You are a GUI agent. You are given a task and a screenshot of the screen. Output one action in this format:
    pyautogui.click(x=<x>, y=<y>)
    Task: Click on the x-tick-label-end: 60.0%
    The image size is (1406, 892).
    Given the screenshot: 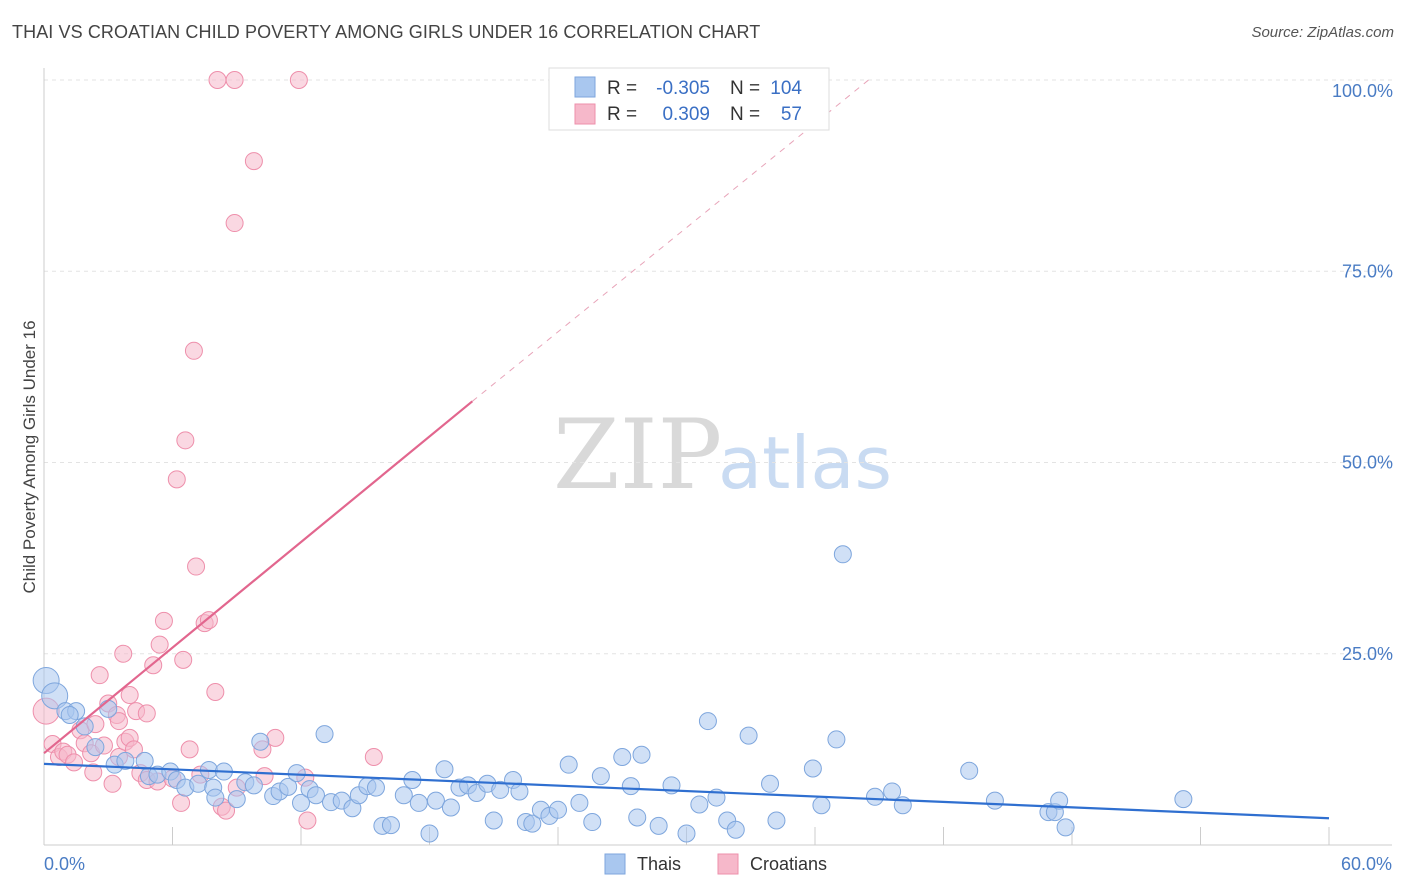 What is the action you would take?
    pyautogui.click(x=1366, y=864)
    